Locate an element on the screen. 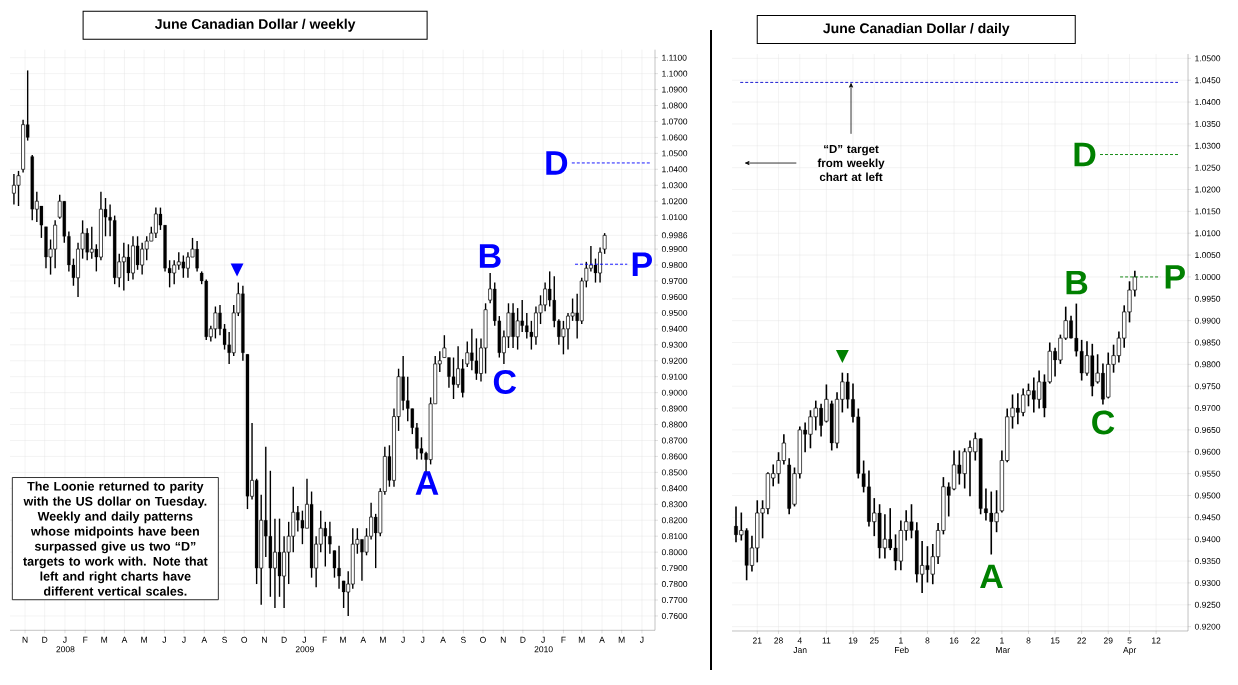 The height and width of the screenshot is (685, 1238). y-tick-label: 1.0600 is located at coordinates (675, 137).